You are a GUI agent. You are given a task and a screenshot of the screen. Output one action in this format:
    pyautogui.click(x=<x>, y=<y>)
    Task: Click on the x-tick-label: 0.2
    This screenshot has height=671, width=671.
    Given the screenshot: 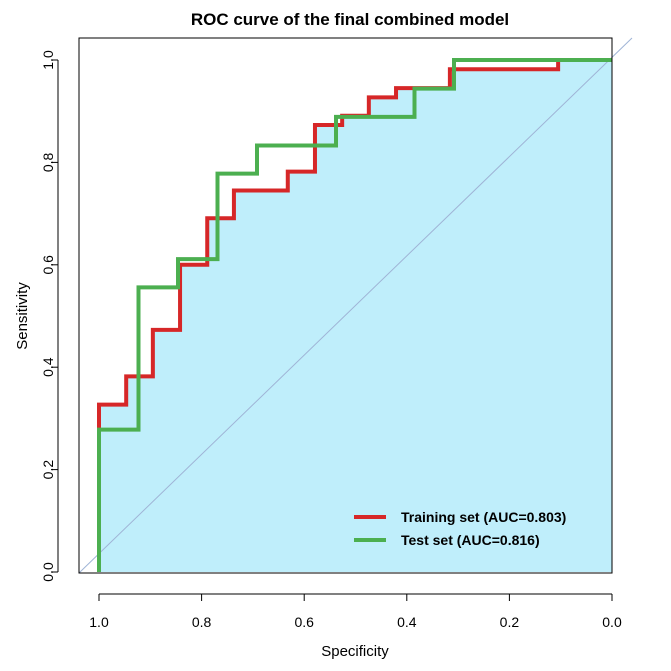 What is the action you would take?
    pyautogui.click(x=510, y=622)
    